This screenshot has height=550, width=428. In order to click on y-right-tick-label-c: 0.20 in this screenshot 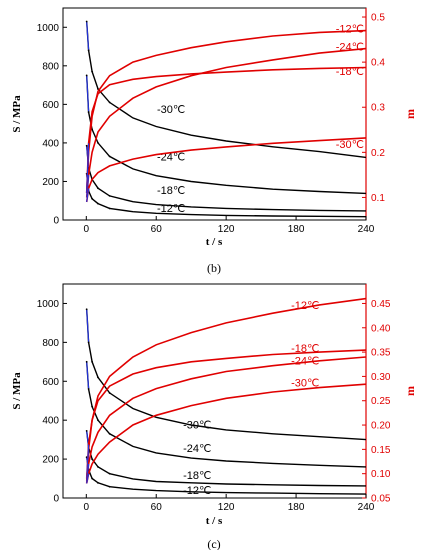, I will do `click(381, 426)`.